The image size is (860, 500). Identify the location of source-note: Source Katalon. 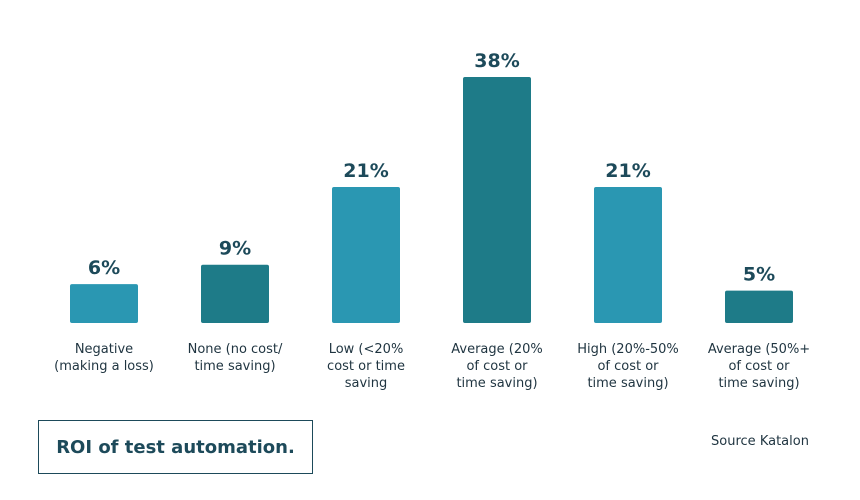
(760, 441).